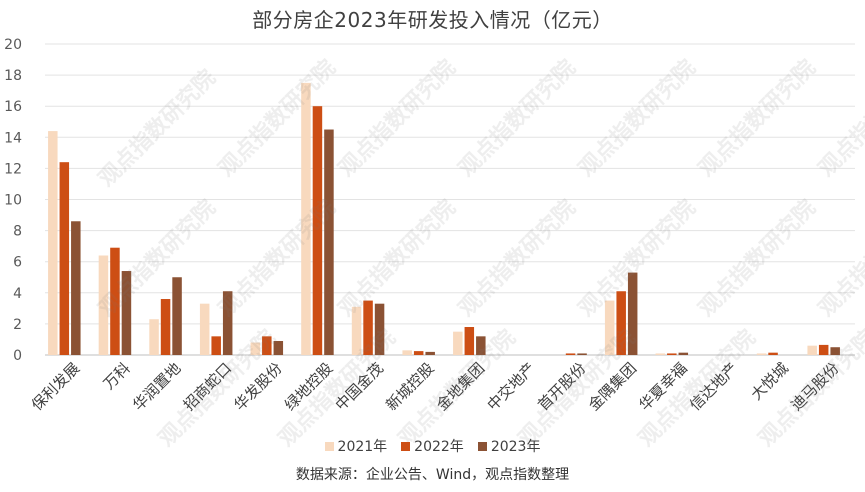 The height and width of the screenshot is (492, 865). I want to click on y-tick-label: 8, so click(17, 232).